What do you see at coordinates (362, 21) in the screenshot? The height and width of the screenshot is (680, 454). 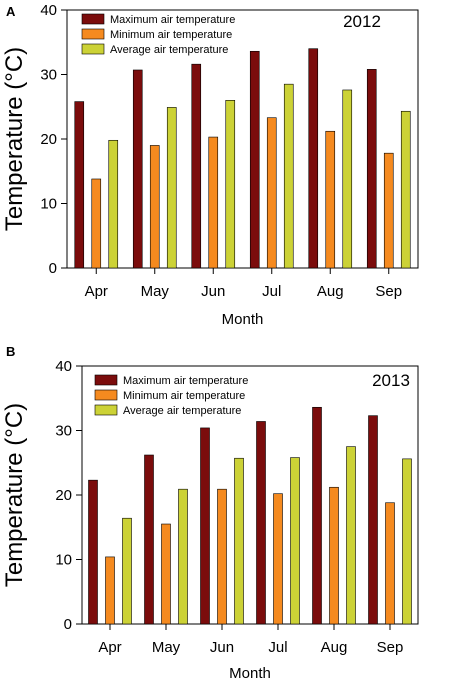 I see `year-annotation: 2012` at bounding box center [362, 21].